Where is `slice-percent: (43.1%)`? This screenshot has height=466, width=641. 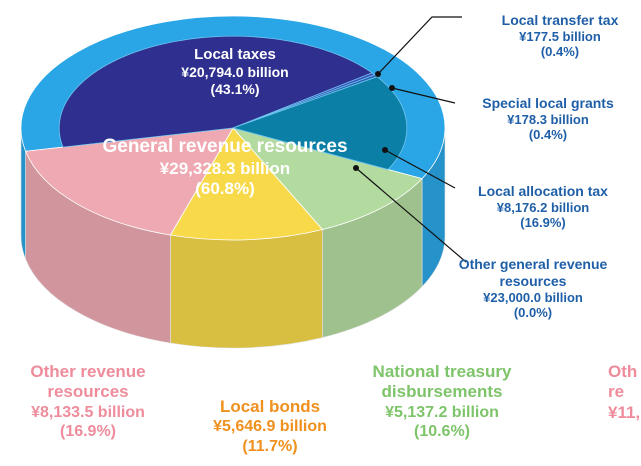 slice-percent: (43.1%) is located at coordinates (235, 88).